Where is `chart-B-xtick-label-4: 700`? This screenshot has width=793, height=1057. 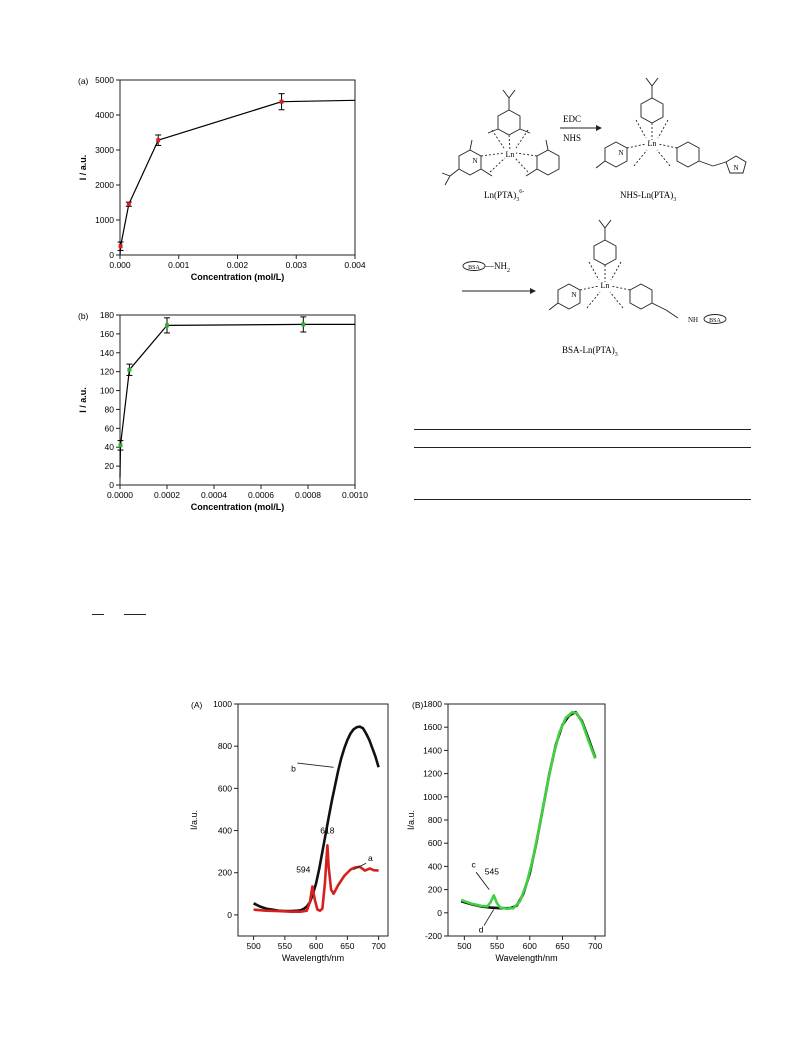
chart-B-xtick-label-4: 700 is located at coordinates (595, 946).